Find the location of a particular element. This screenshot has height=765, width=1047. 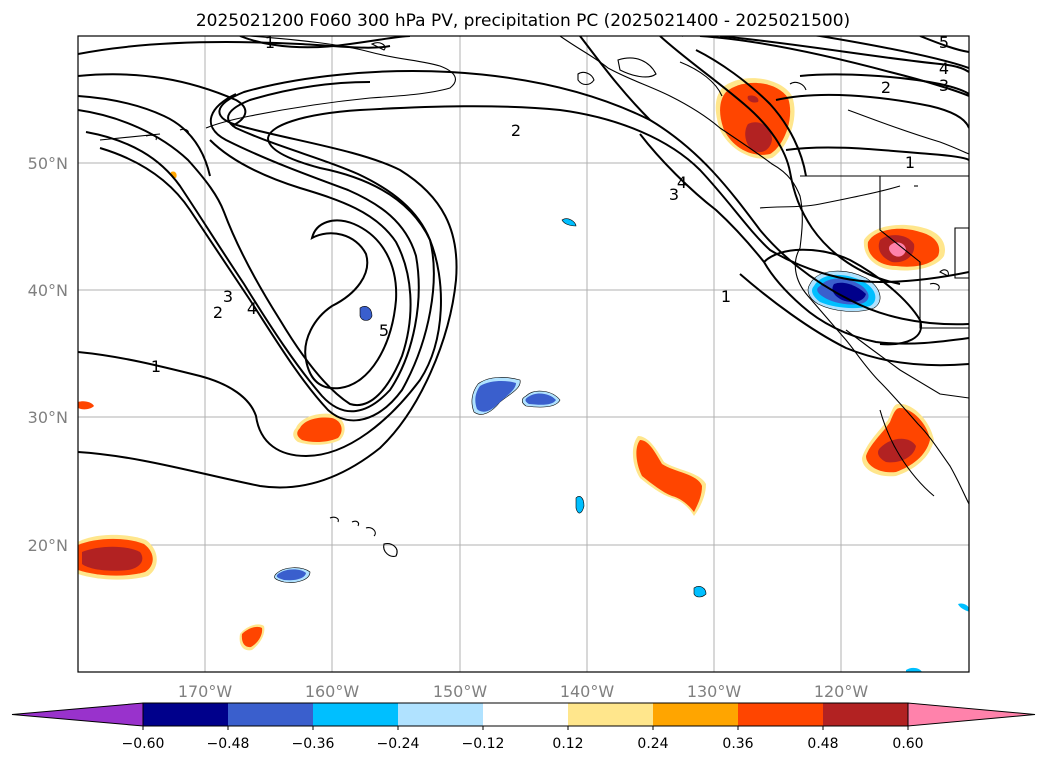

colorbar-outline is located at coordinates (525, 714).